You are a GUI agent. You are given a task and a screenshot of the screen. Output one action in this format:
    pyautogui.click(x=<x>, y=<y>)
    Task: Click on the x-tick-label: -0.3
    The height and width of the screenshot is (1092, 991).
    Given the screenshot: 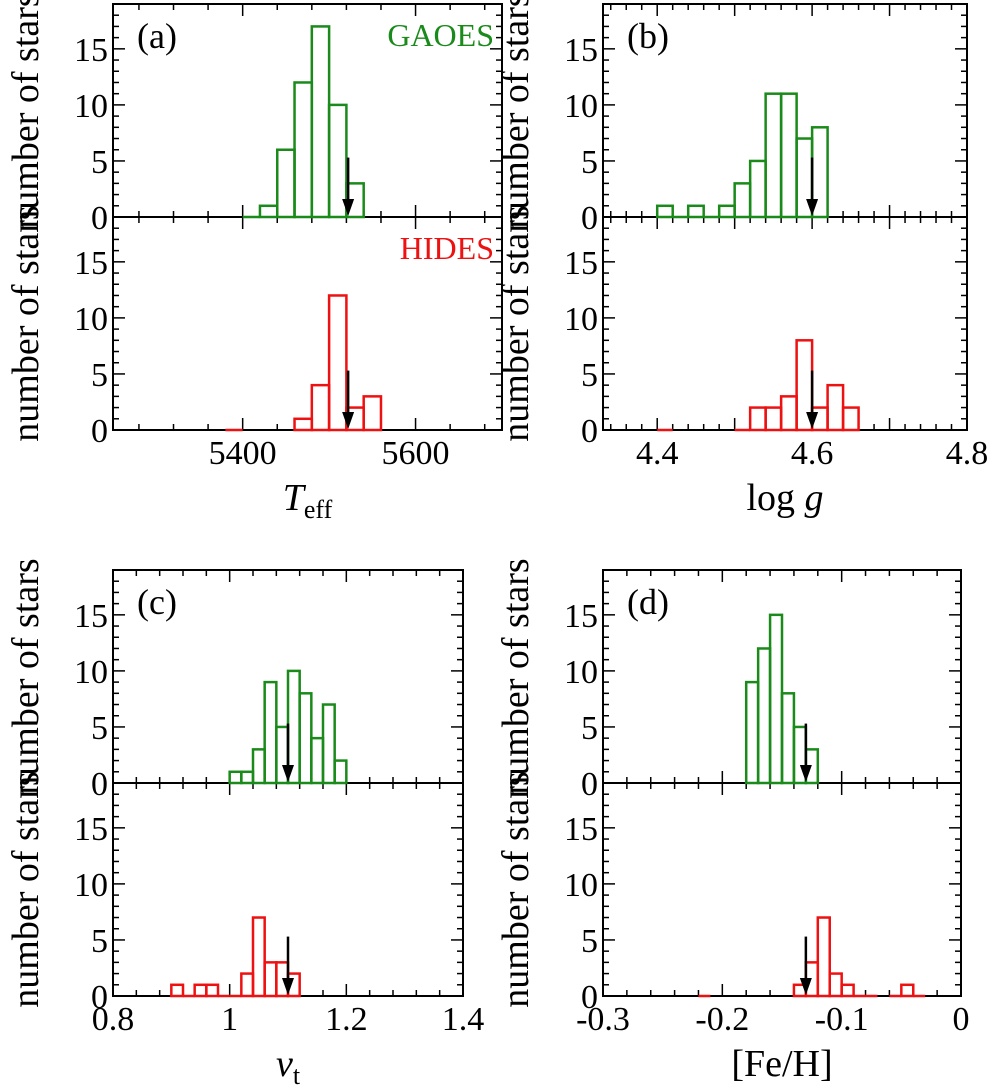 What is the action you would take?
    pyautogui.click(x=603, y=1019)
    